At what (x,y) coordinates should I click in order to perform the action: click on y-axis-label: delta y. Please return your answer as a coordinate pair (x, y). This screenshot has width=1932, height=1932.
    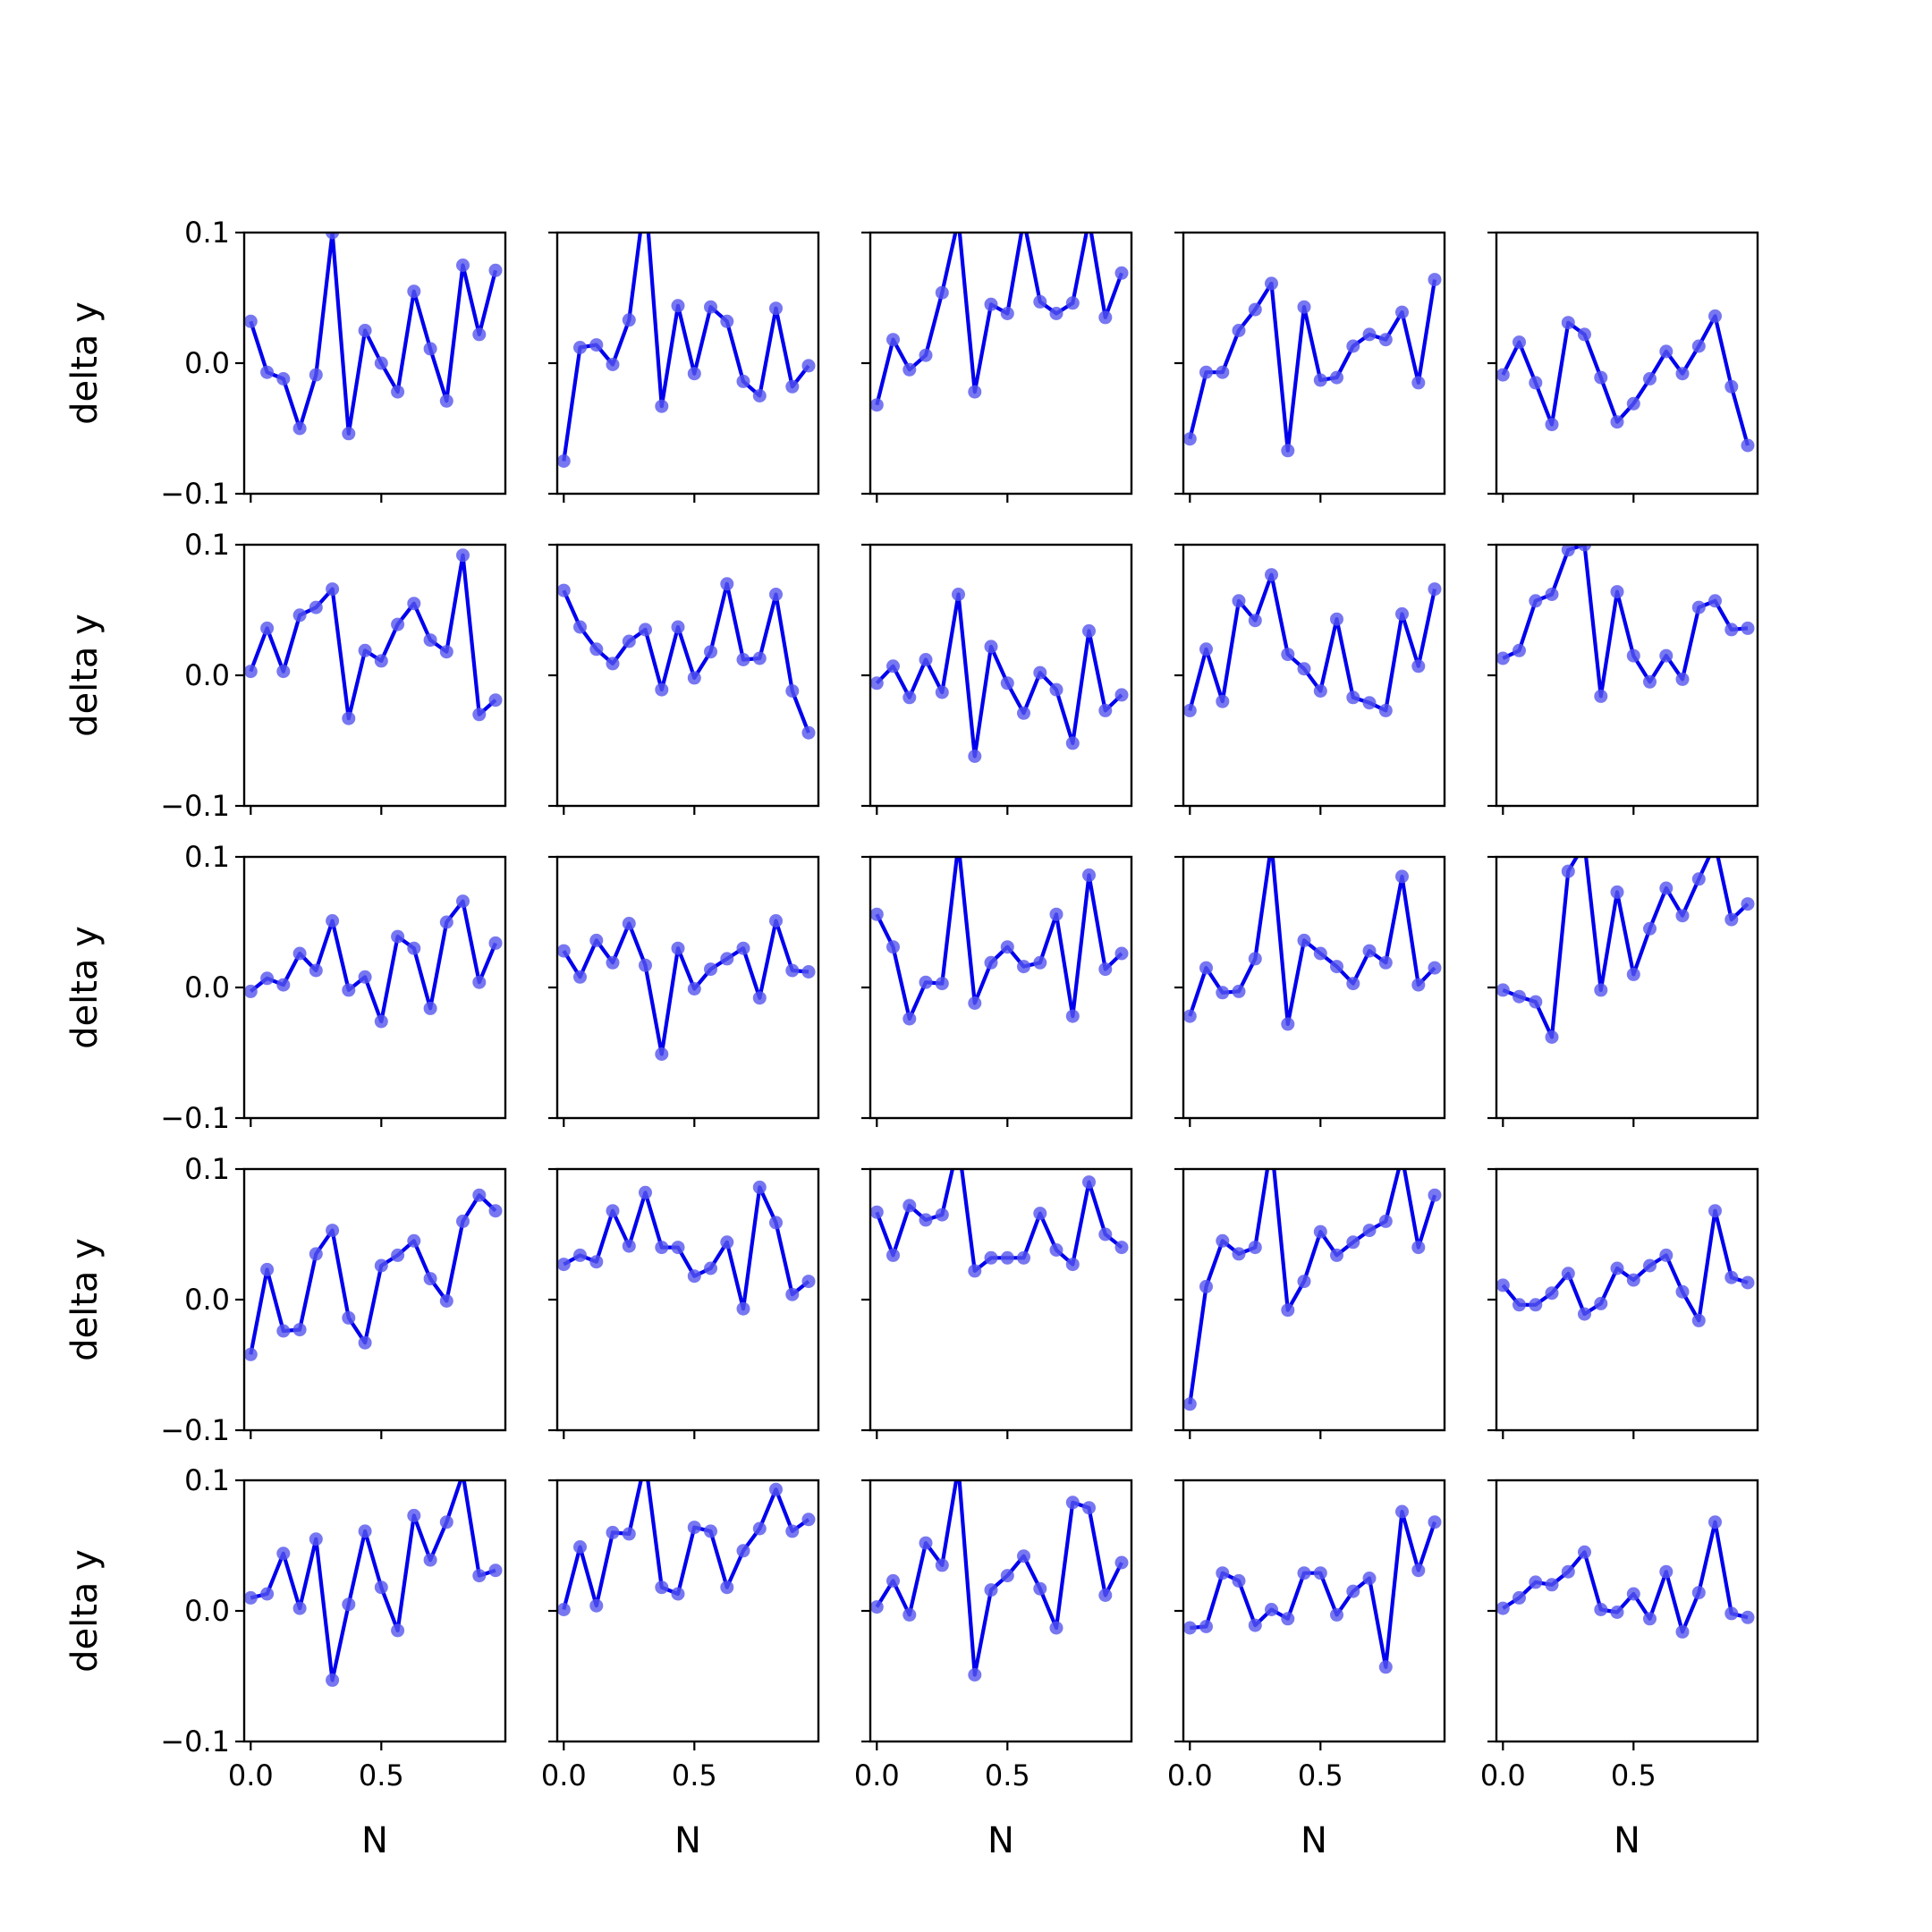
    Looking at the image, I should click on (85, 987).